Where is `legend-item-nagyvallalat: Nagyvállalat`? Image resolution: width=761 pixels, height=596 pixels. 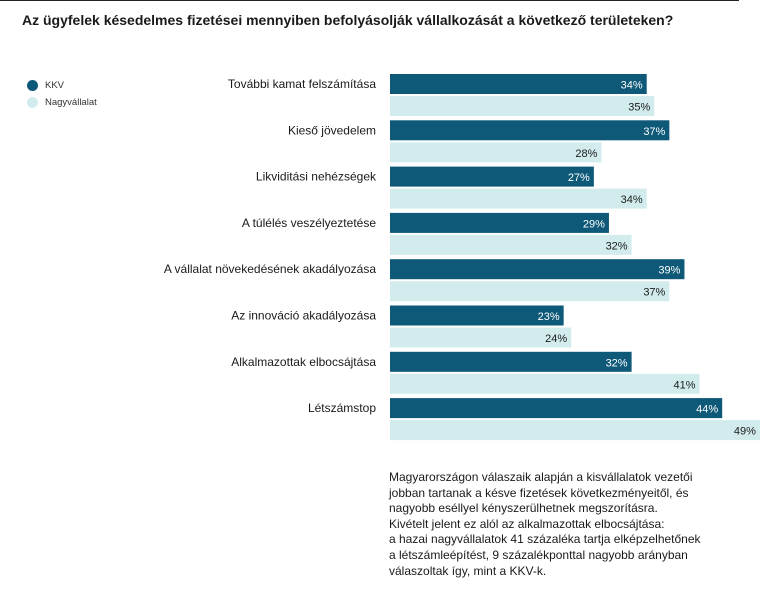 legend-item-nagyvallalat: Nagyvállalat is located at coordinates (62, 102).